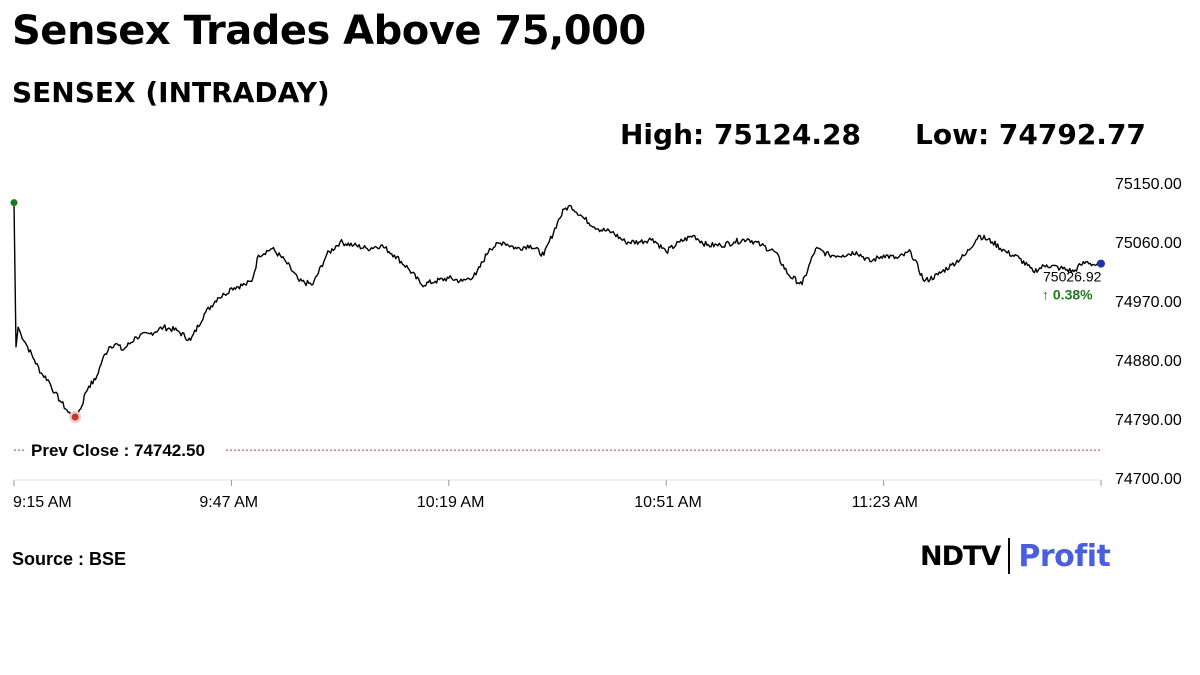  I want to click on y-tick-label: 74790.00, so click(1148, 420).